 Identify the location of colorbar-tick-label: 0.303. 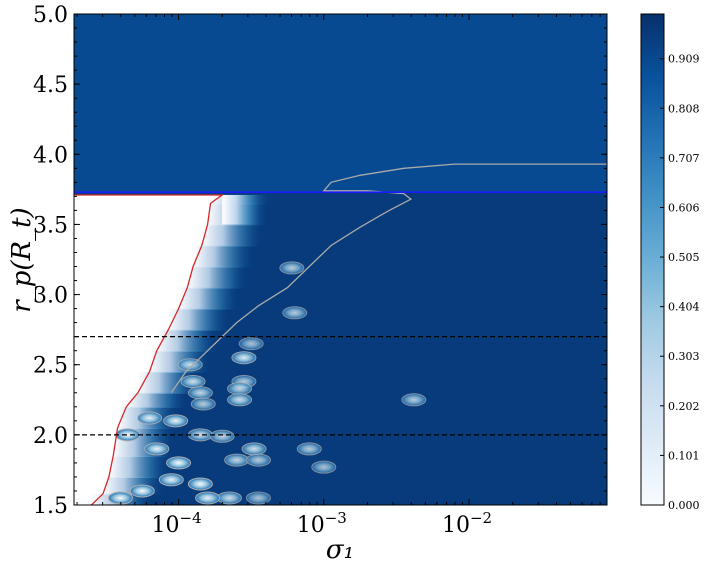
(684, 356).